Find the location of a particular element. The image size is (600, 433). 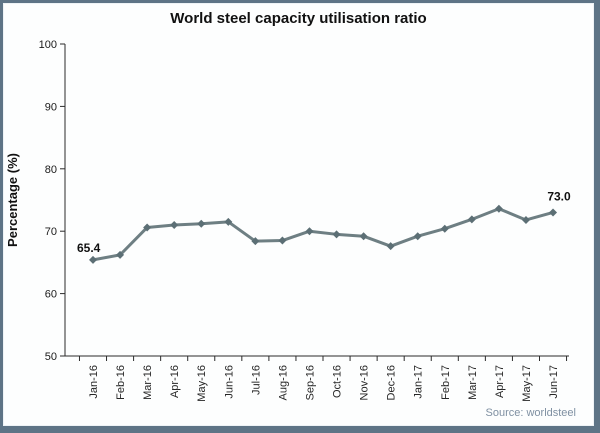

x-tick-label: Mar-17 is located at coordinates (473, 382).